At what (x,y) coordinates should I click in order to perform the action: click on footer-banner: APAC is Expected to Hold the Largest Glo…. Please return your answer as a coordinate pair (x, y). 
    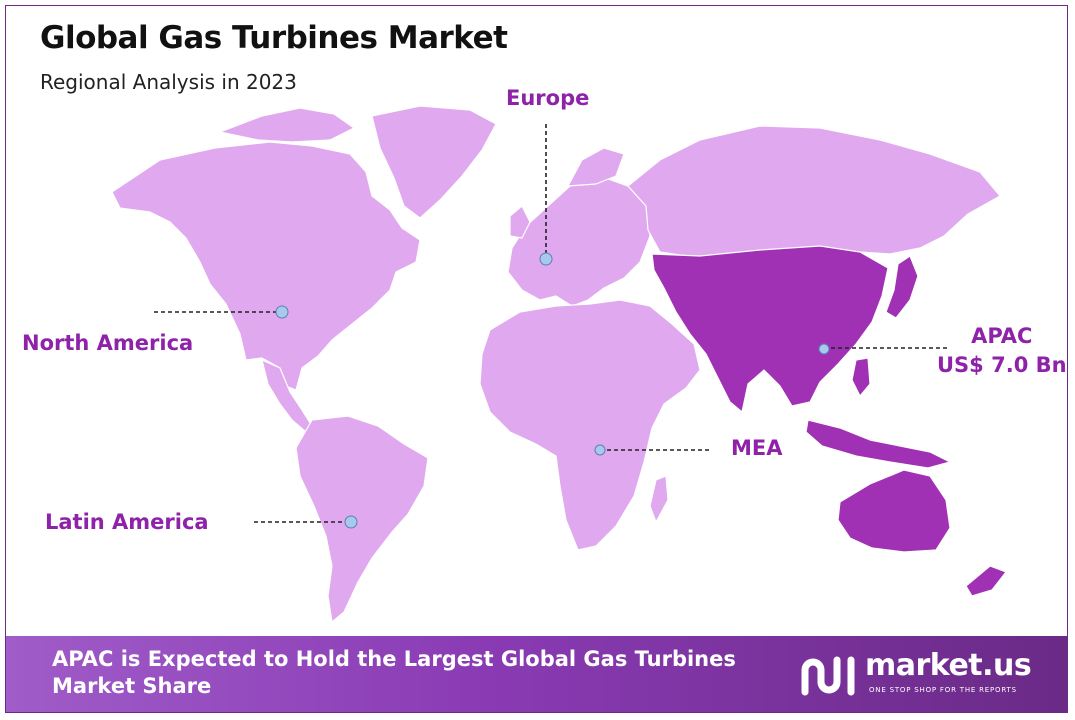
    Looking at the image, I should click on (536, 674).